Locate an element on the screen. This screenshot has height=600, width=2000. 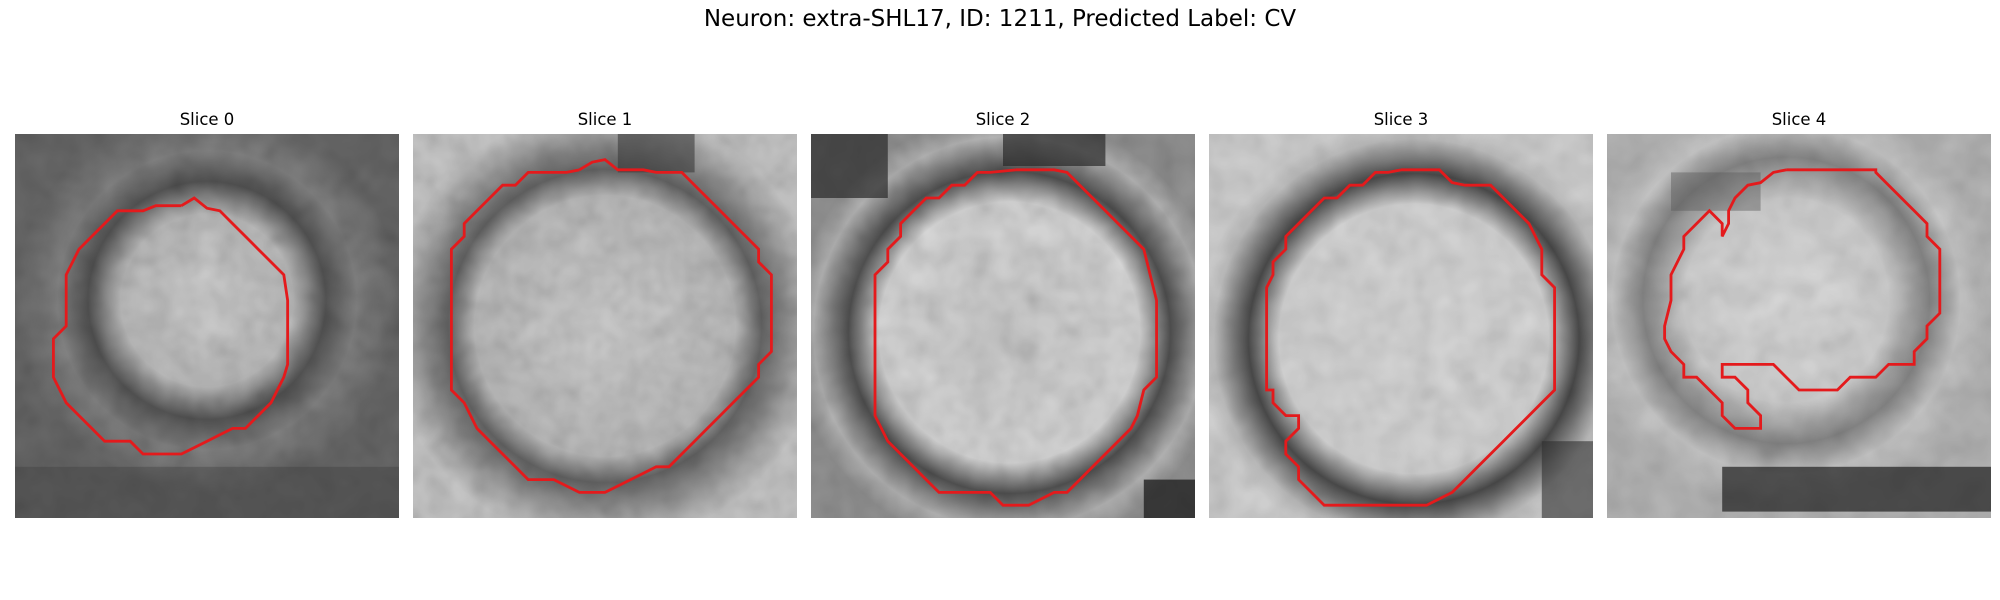
slice-title-1: Slice 1 is located at coordinates (605, 119).